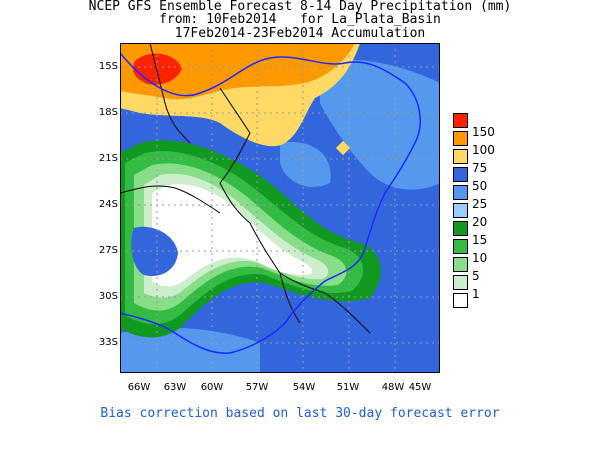 This screenshot has height=450, width=600. I want to click on legend-swatch-none, so click(460, 300).